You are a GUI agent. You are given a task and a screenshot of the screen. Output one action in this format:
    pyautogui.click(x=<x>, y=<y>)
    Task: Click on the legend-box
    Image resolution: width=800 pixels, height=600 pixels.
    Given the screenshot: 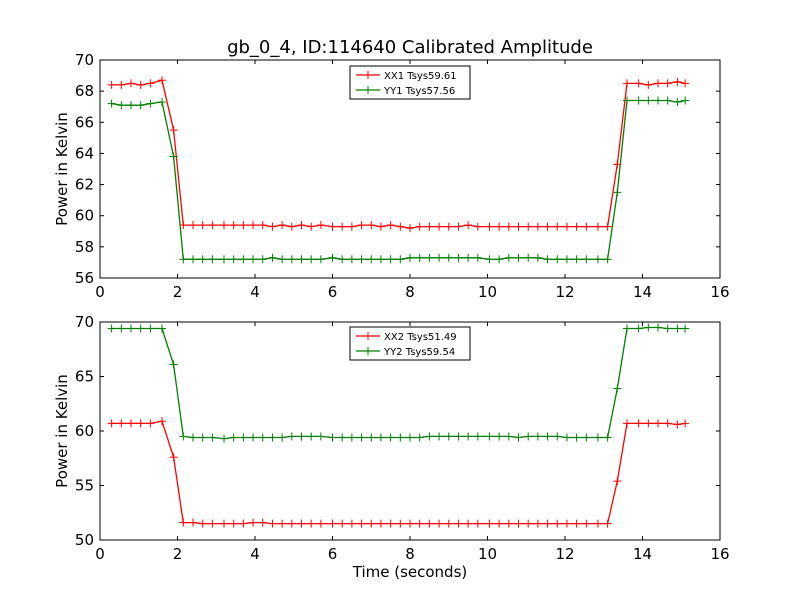 What is the action you would take?
    pyautogui.click(x=410, y=82)
    